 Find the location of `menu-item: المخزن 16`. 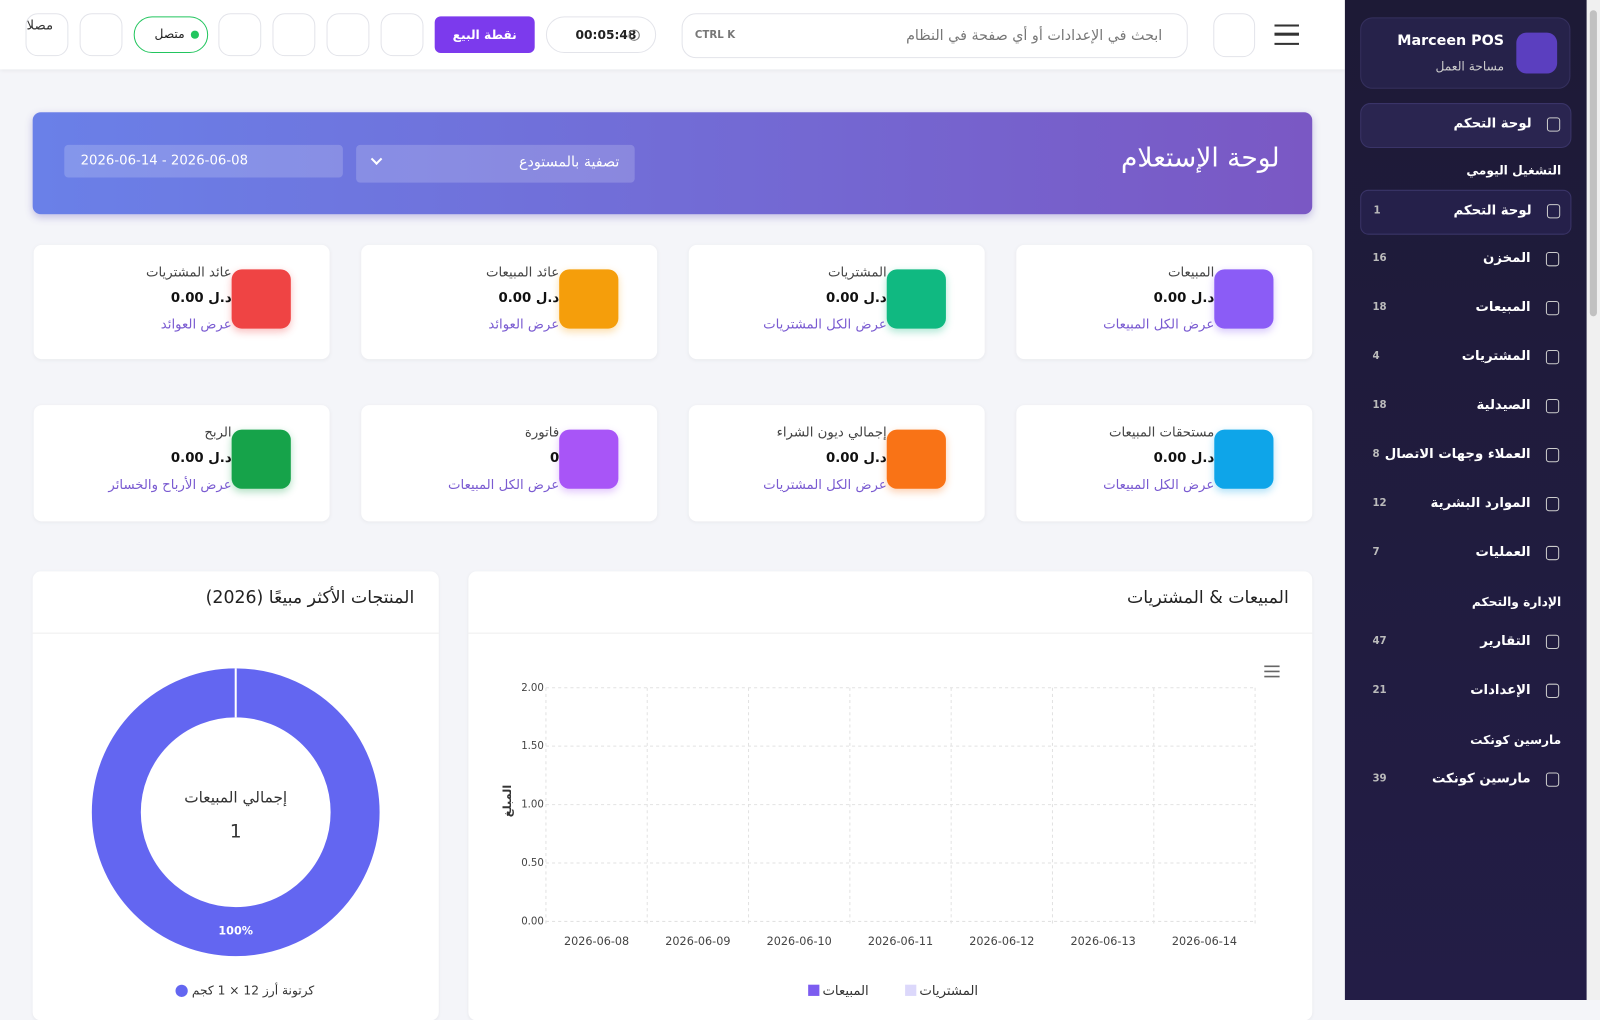

menu-item: المخزن 16 is located at coordinates (1464, 260).